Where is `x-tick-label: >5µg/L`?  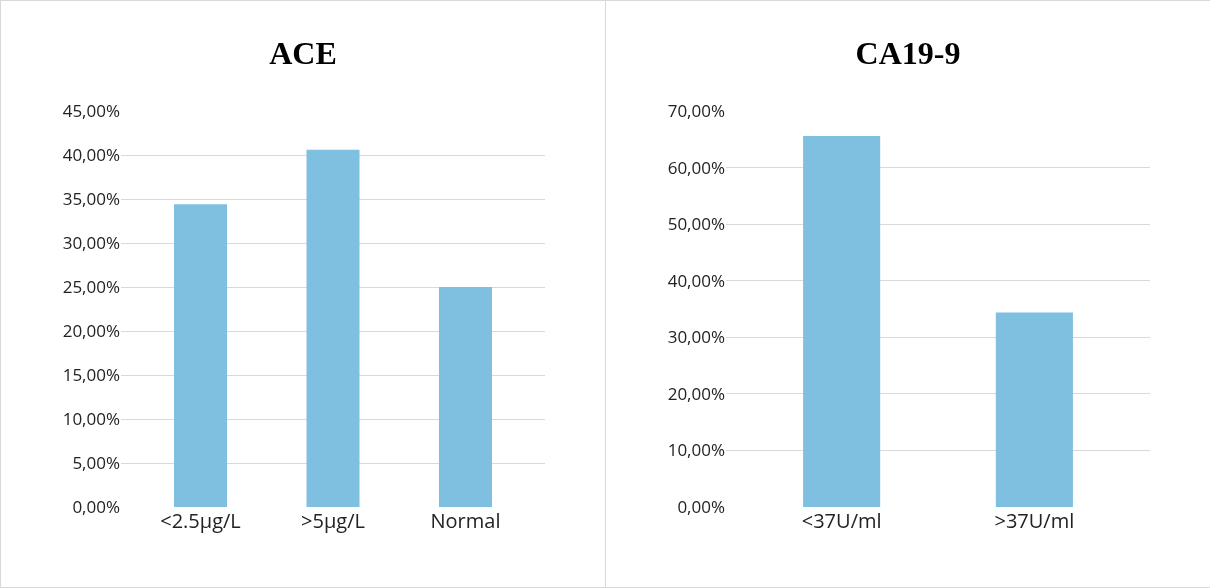
x-tick-label: >5µg/L is located at coordinates (333, 520).